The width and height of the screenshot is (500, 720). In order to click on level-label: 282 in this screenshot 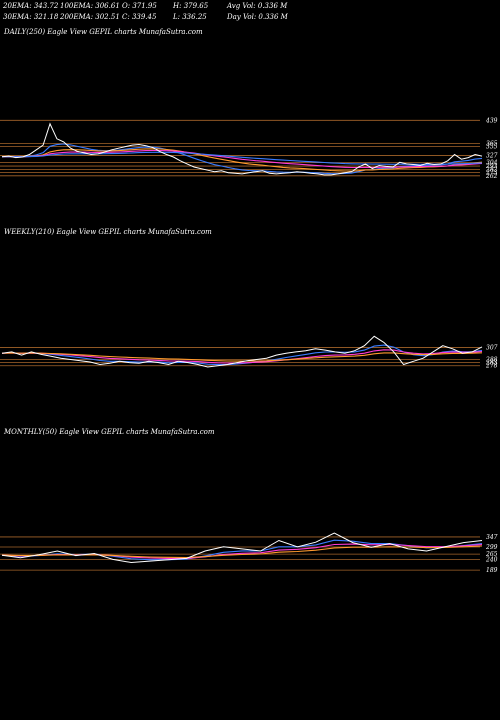, I will do `click(491, 170)`.